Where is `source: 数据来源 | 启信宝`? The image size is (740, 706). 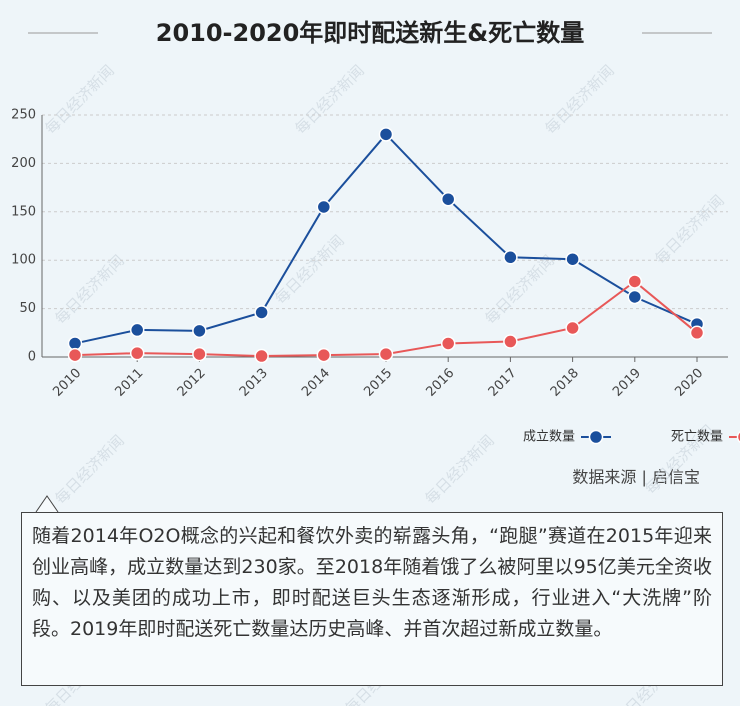 source: 数据来源 | 启信宝 is located at coordinates (636, 477).